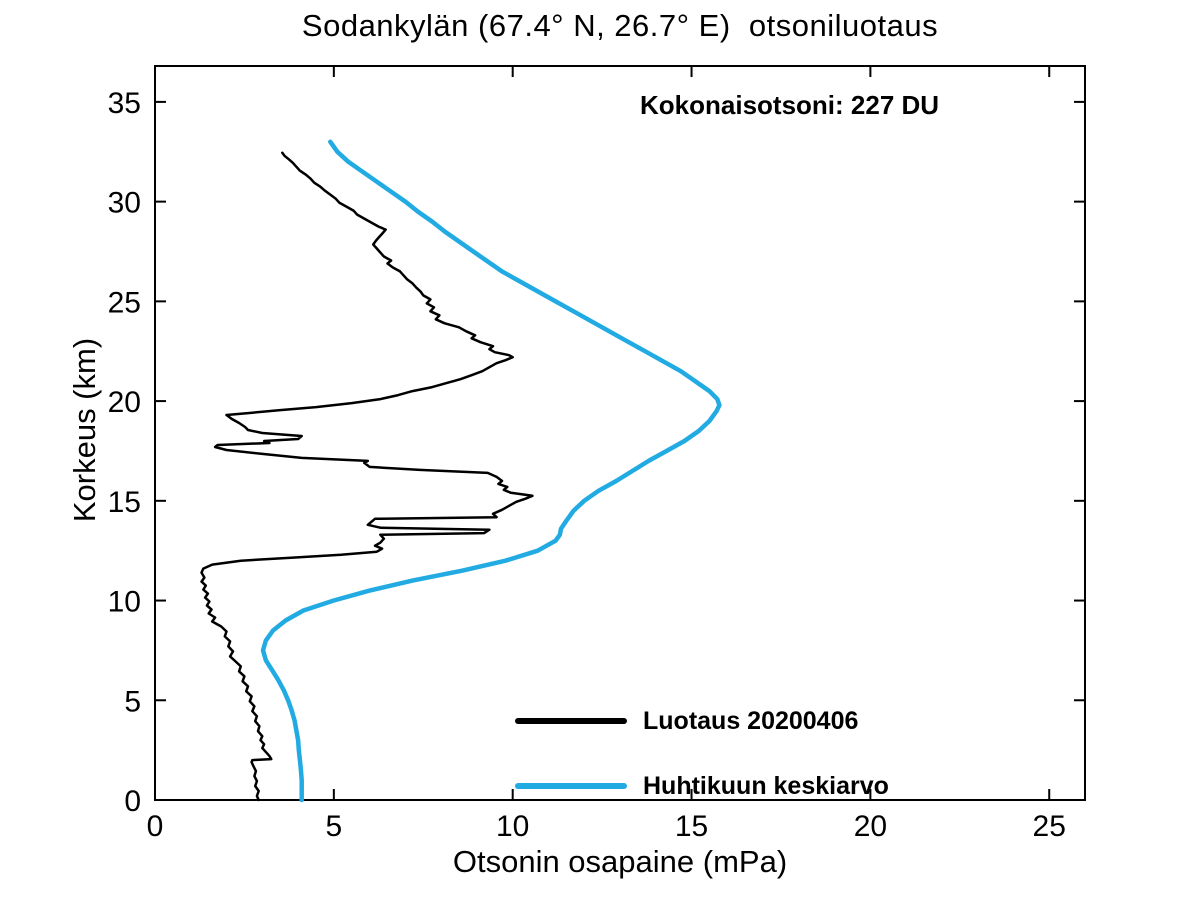 This screenshot has width=1200, height=900. What do you see at coordinates (124, 502) in the screenshot?
I see `y-tick-label: 15` at bounding box center [124, 502].